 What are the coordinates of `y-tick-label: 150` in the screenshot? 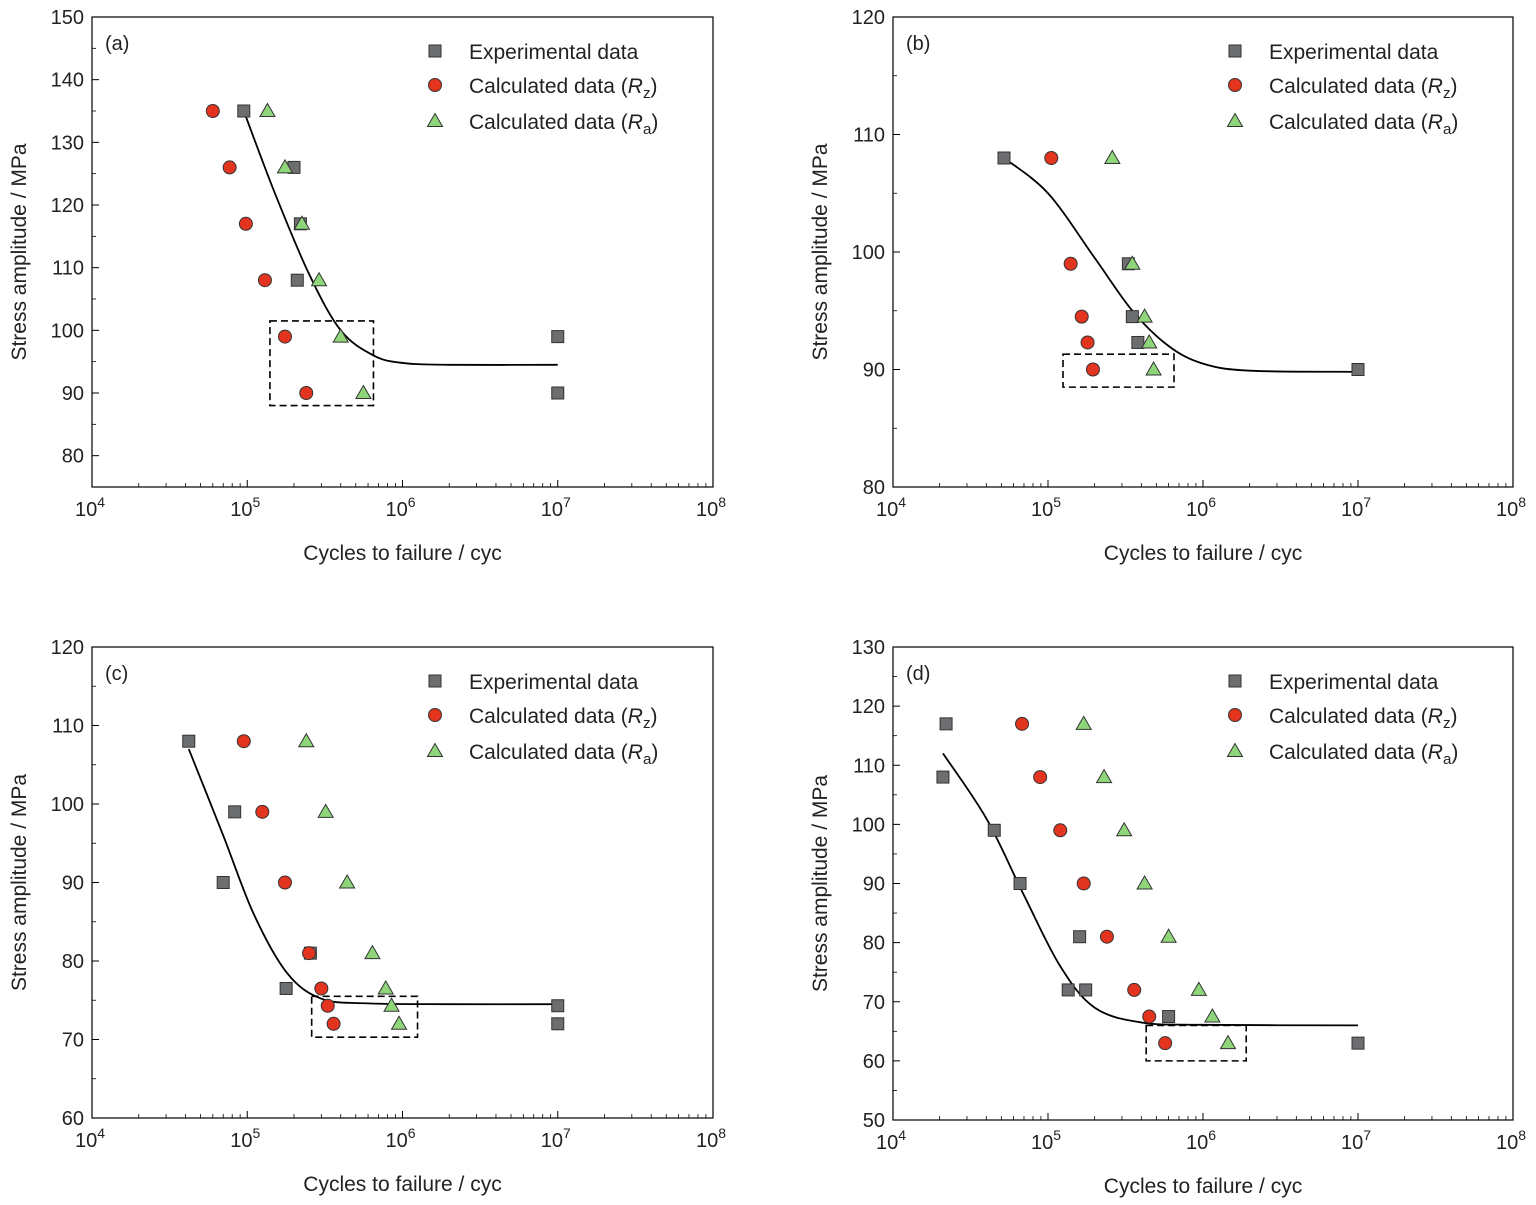 It's located at (67, 18).